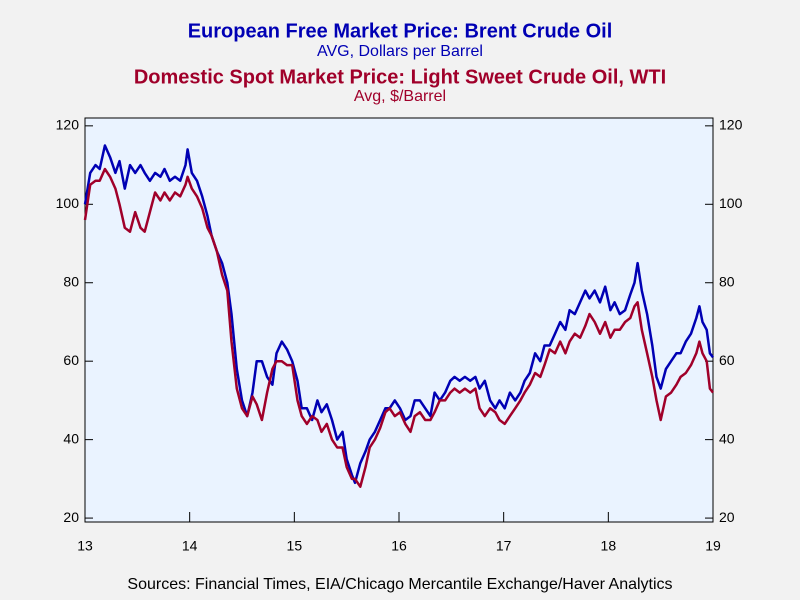 The image size is (800, 600). What do you see at coordinates (504, 546) in the screenshot?
I see `x-tick-label: 17` at bounding box center [504, 546].